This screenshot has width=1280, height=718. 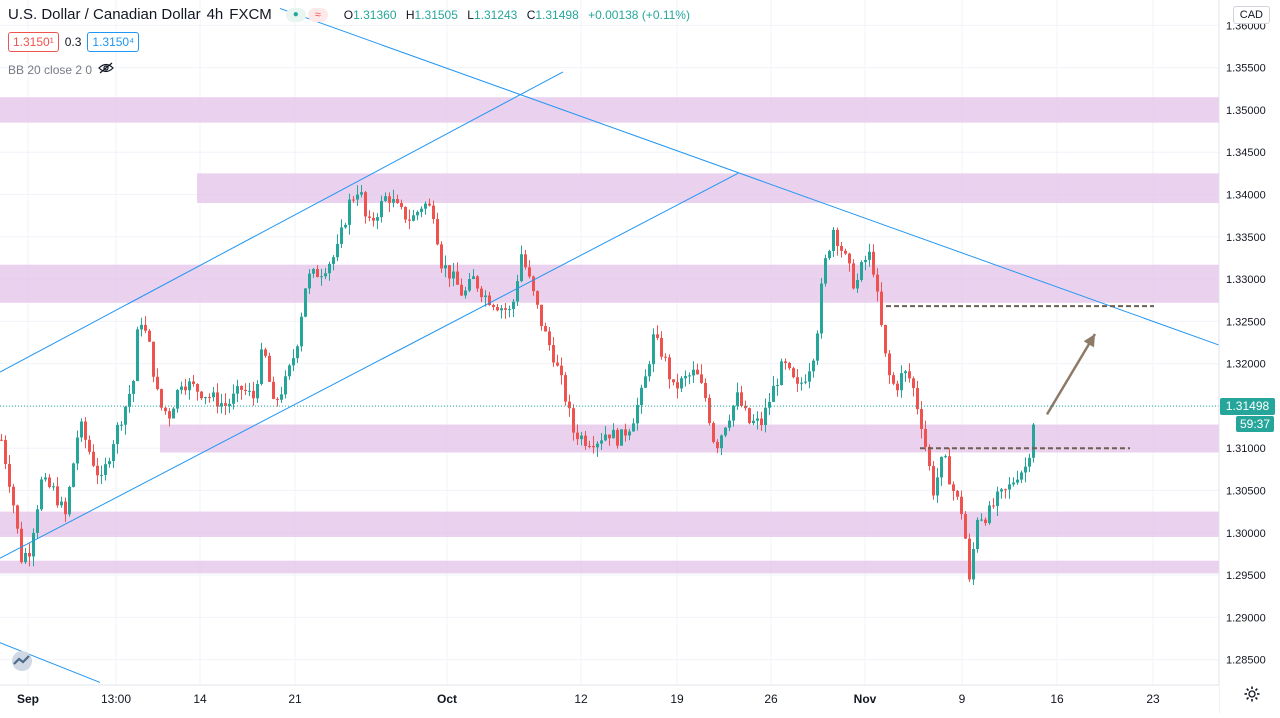 What do you see at coordinates (1252, 696) in the screenshot?
I see `settings-gear-icon` at bounding box center [1252, 696].